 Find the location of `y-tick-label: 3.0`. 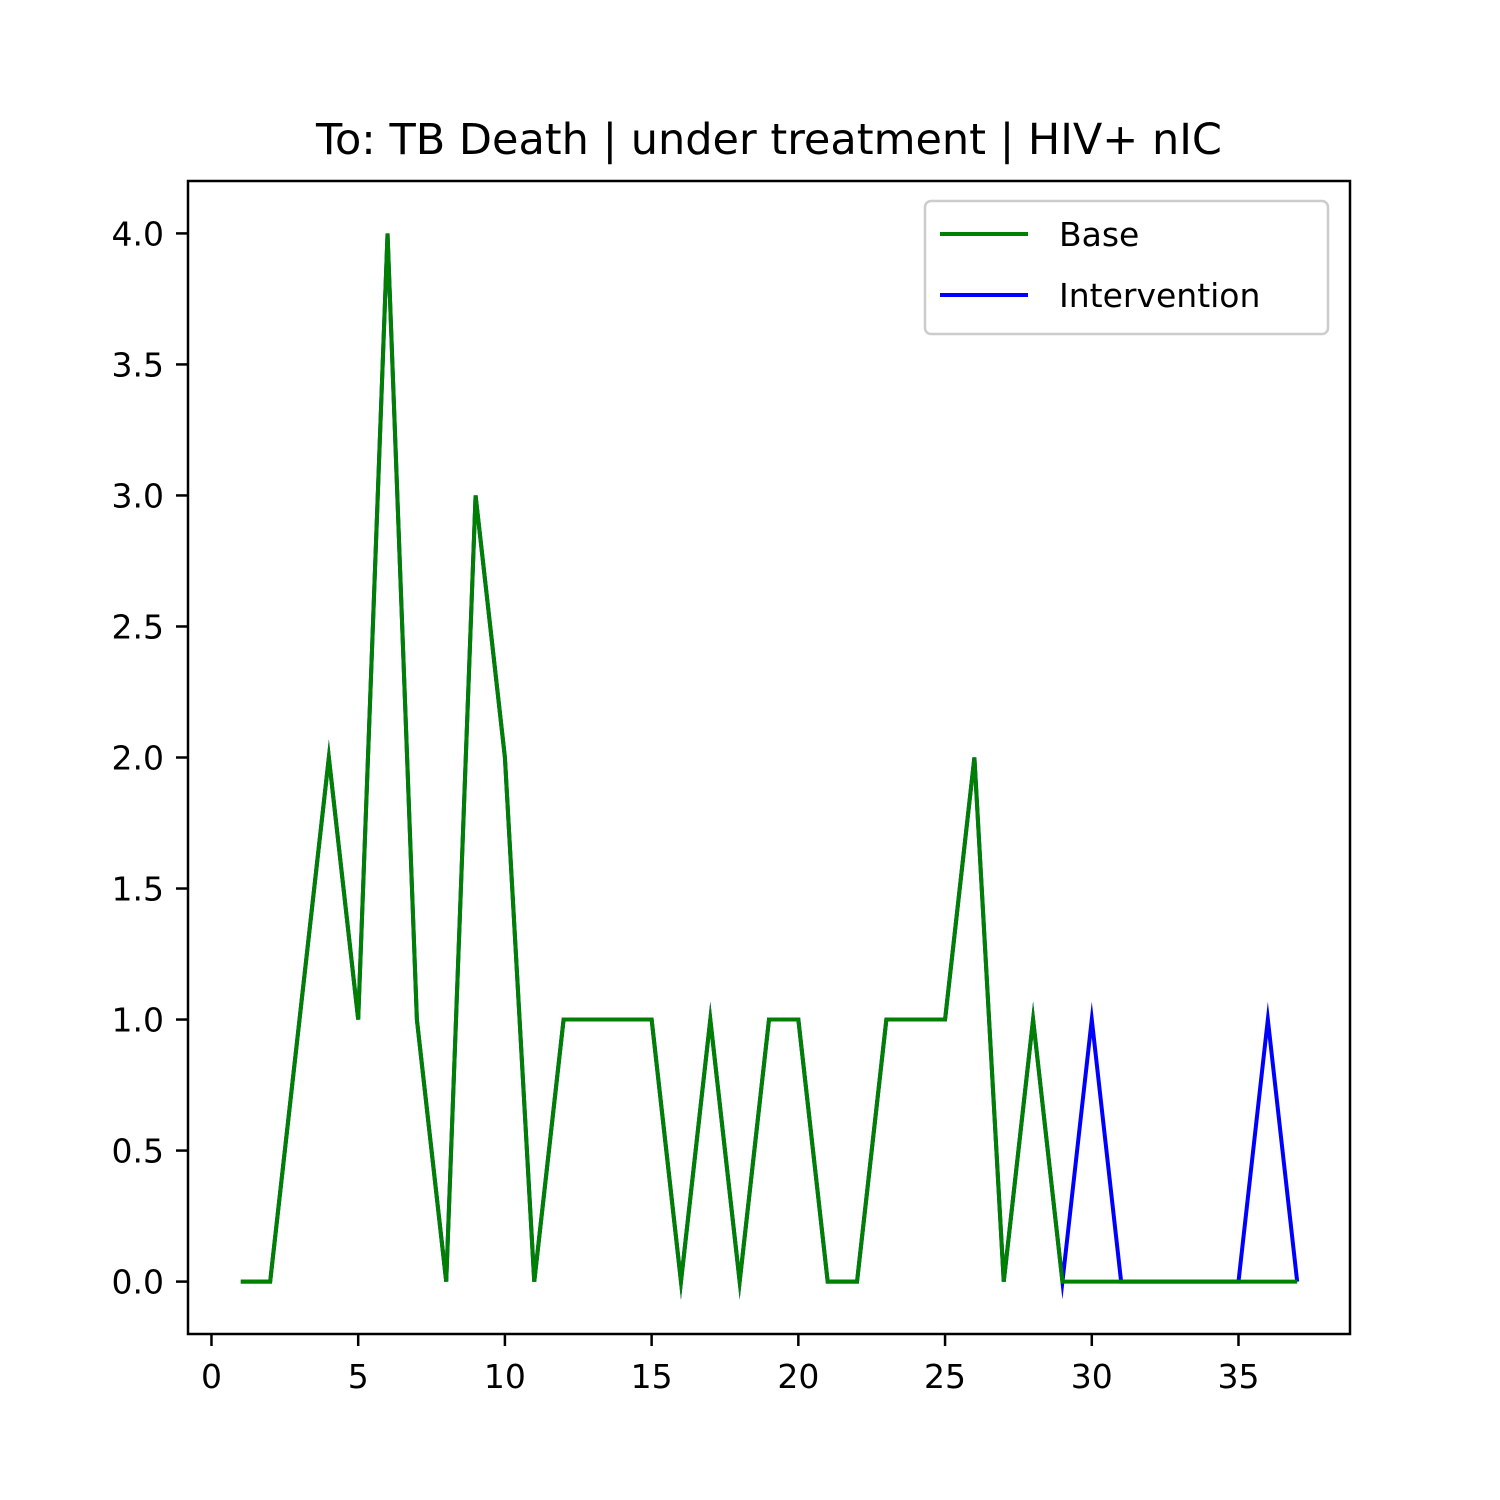

y-tick-label: 3.0 is located at coordinates (138, 495).